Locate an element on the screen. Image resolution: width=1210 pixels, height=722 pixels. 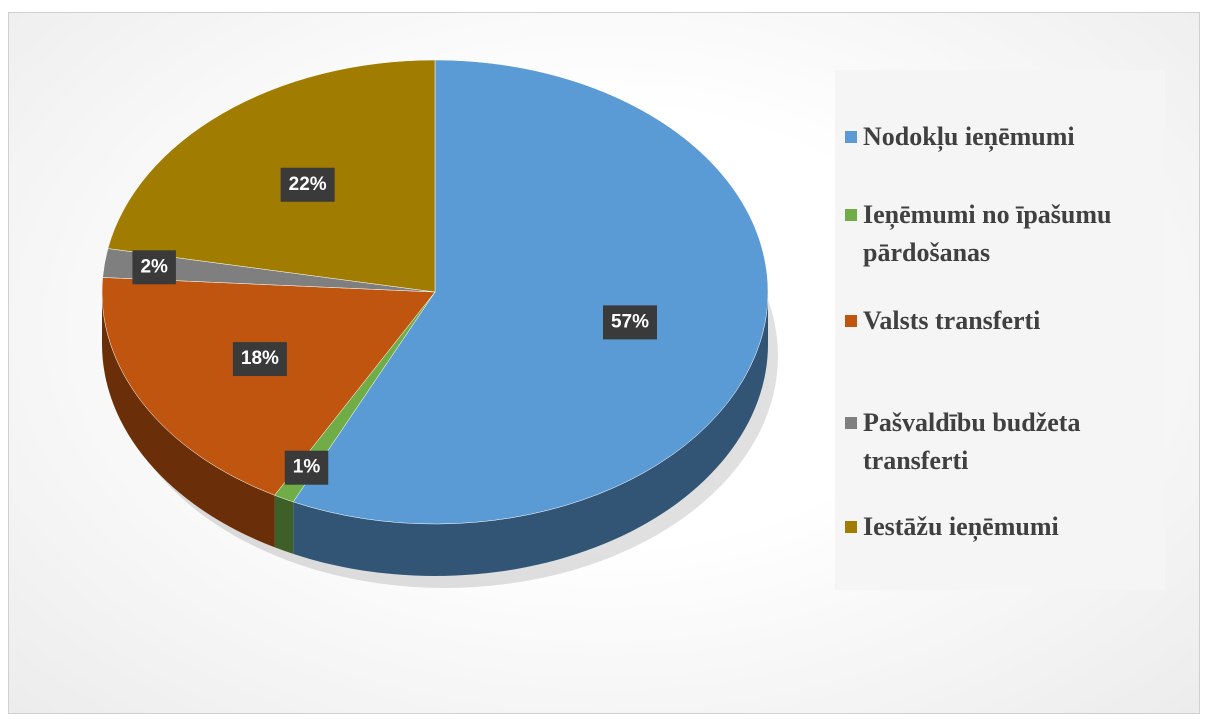
legend-label: Iestāžu ieņēmumi is located at coordinates (961, 526).